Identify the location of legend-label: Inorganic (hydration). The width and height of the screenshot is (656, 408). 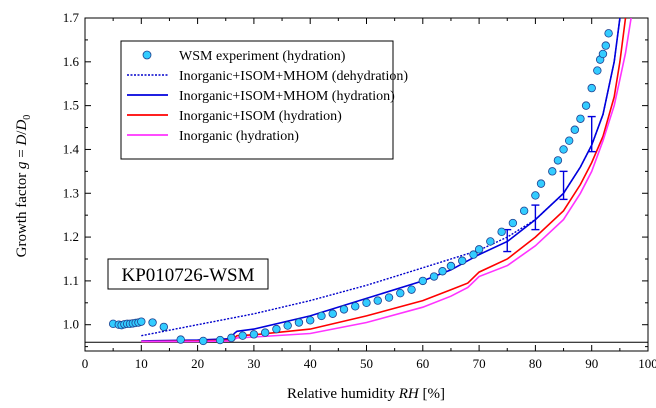
(239, 136).